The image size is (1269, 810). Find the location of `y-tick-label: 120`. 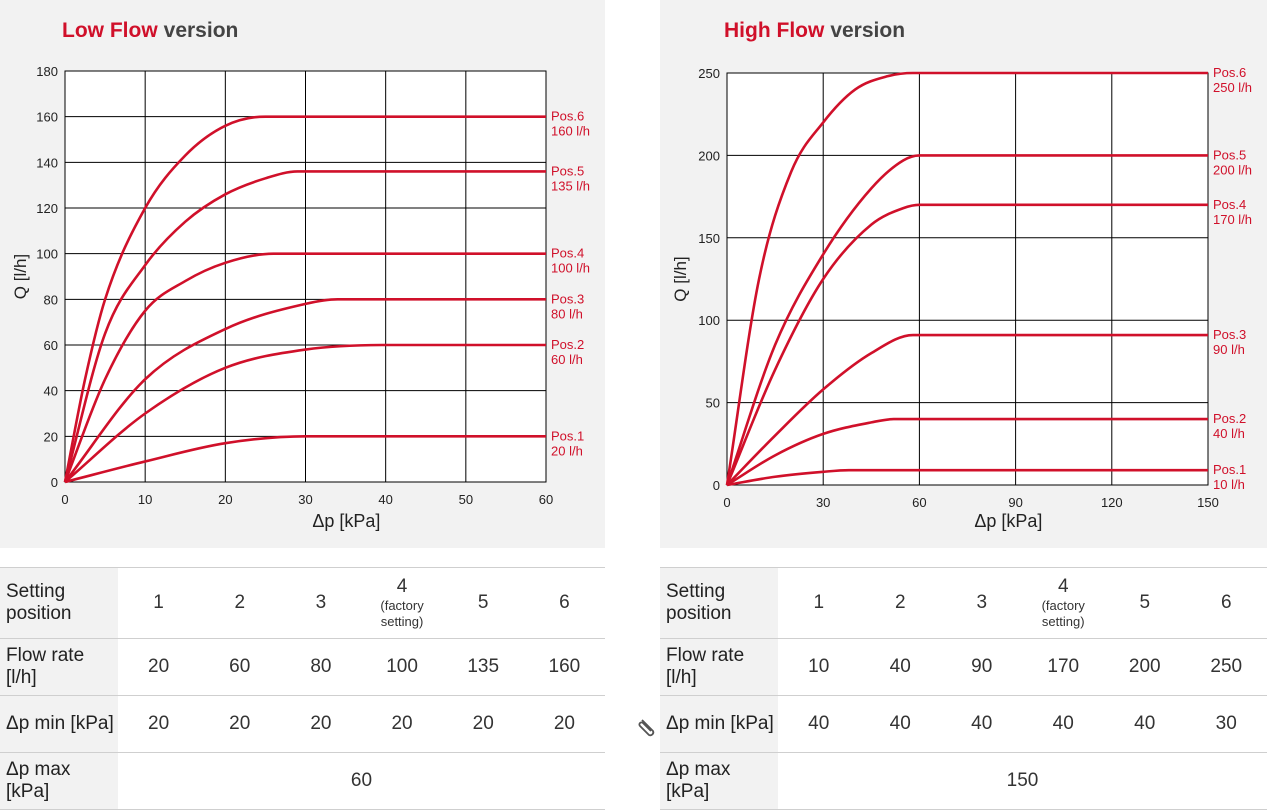

y-tick-label: 120 is located at coordinates (47, 208).